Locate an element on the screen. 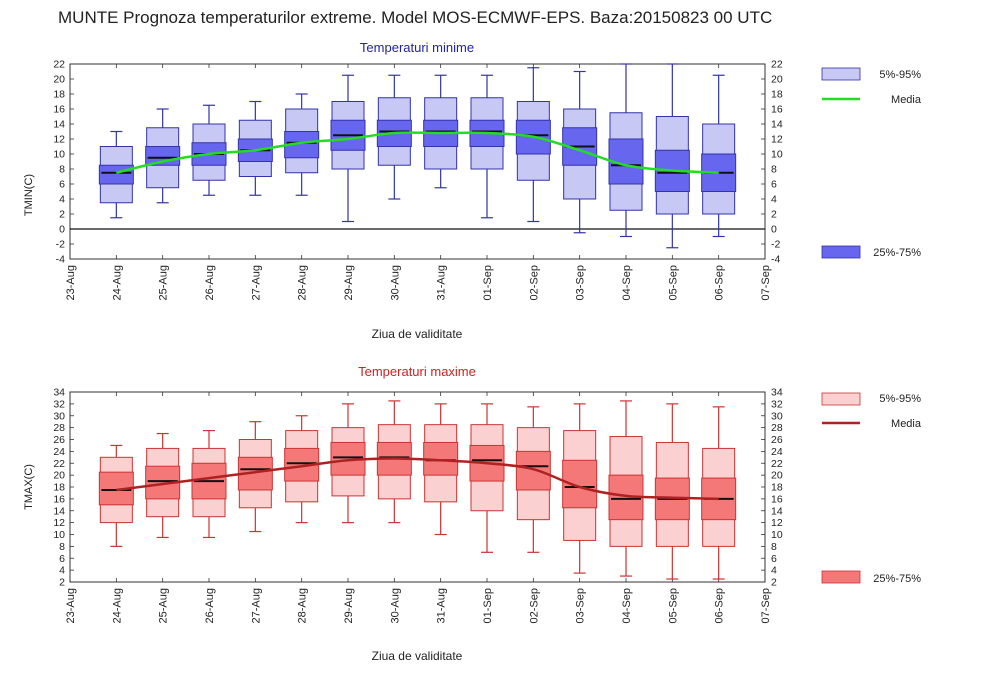 Image resolution: width=1000 pixels, height=700 pixels. y-tick-label-right: -4 is located at coordinates (775, 260).